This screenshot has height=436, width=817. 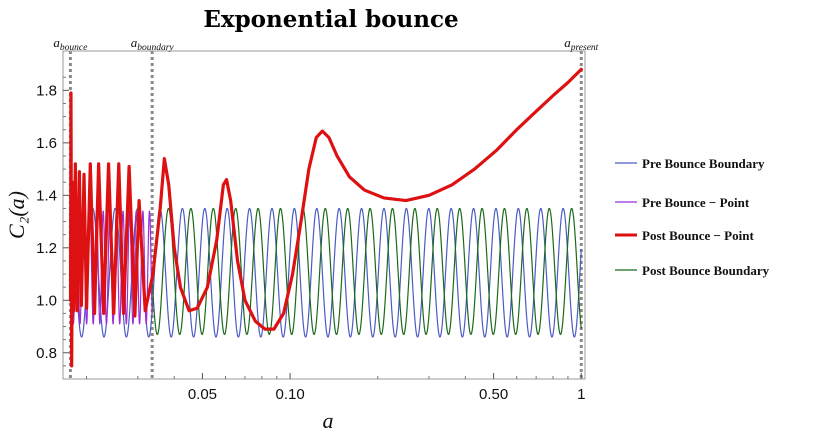 I want to click on x-axis-label: a, so click(x=328, y=420).